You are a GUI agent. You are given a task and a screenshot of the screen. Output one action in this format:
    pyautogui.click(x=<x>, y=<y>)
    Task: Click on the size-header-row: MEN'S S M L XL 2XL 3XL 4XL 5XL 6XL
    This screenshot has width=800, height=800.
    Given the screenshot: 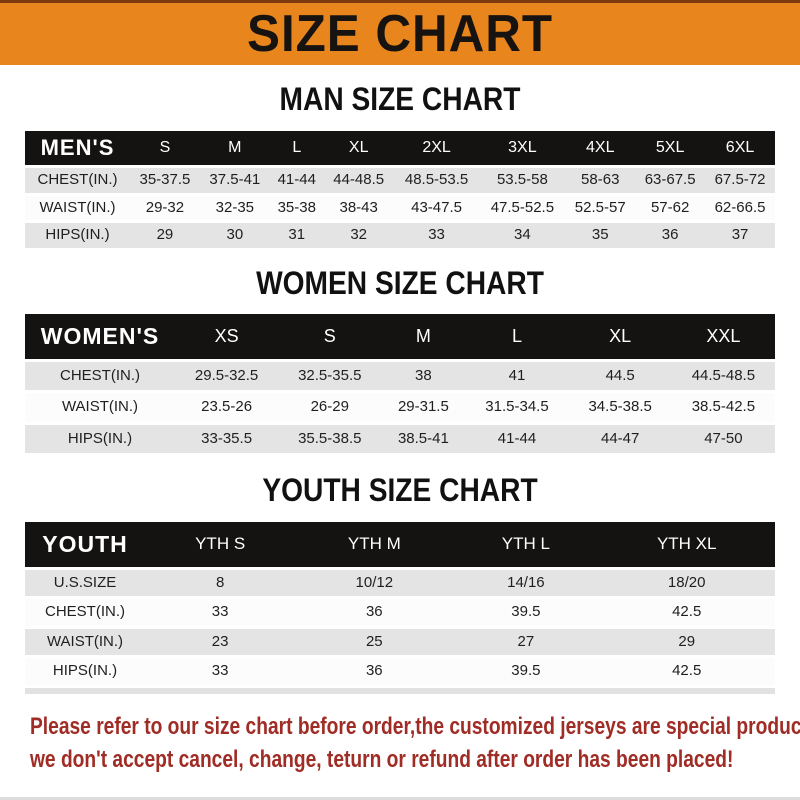 What is the action you would take?
    pyautogui.click(x=400, y=148)
    